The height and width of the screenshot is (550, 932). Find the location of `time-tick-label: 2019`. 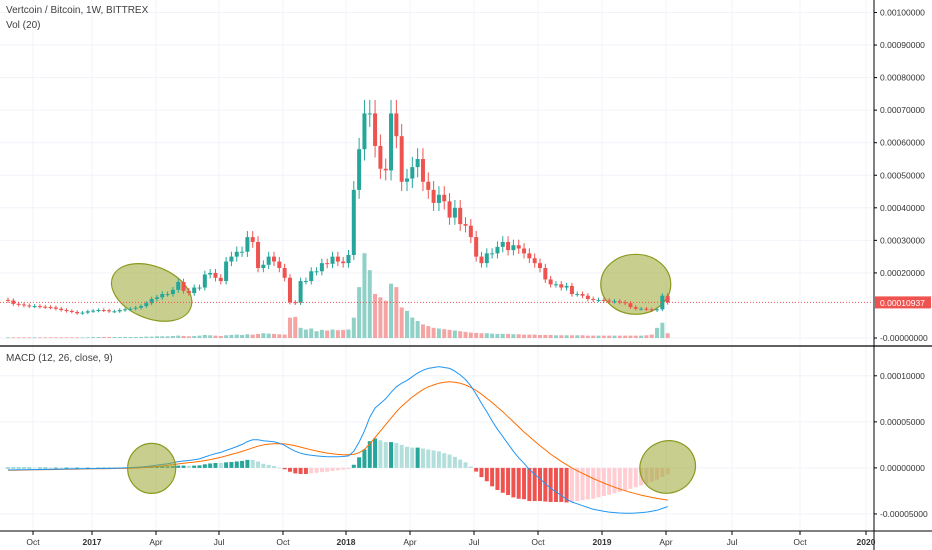

time-tick-label: 2019 is located at coordinates (602, 542).